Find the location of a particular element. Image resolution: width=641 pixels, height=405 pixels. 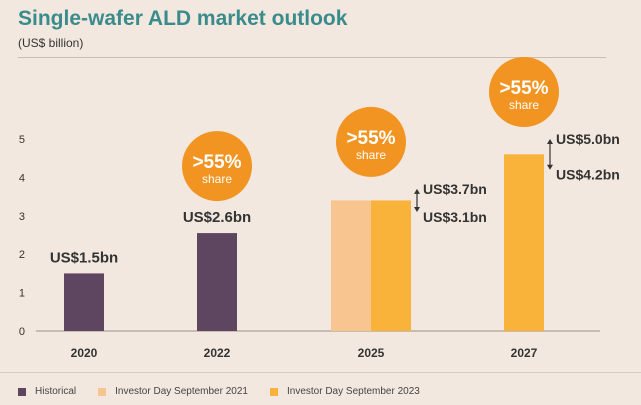

y-tick-label-3: 3 is located at coordinates (22, 217).